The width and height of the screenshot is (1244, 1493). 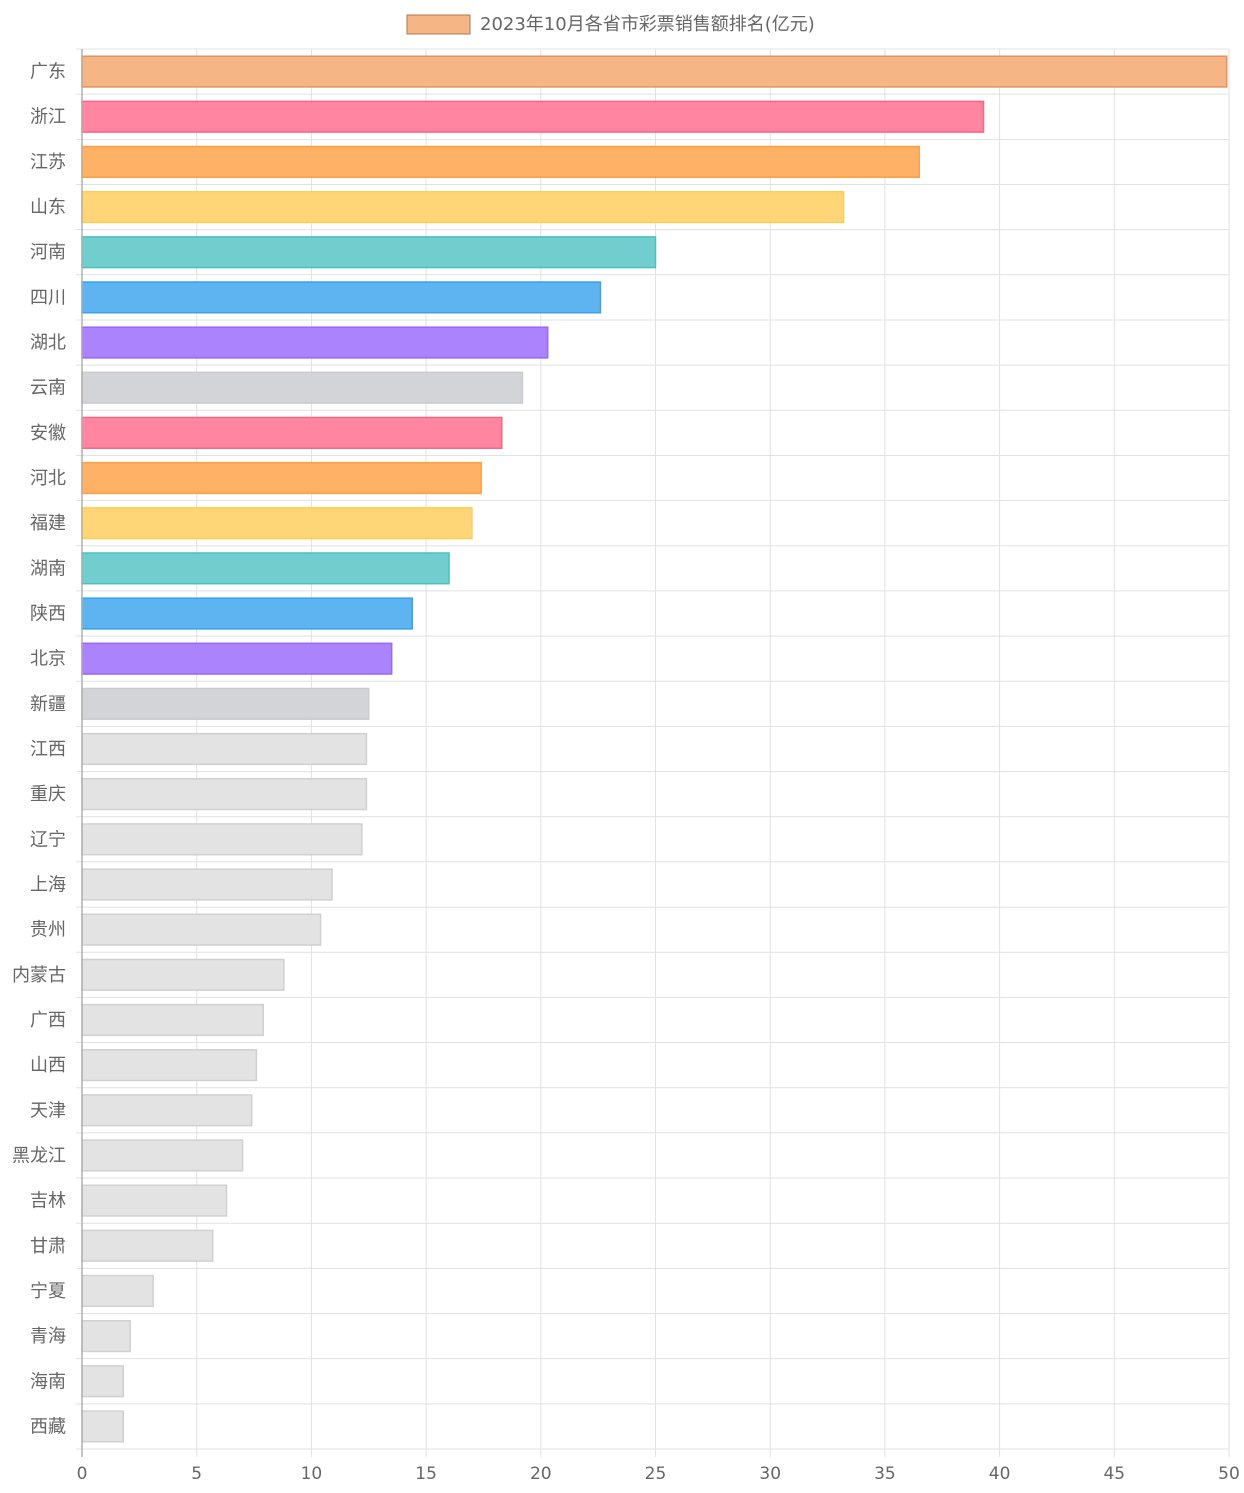 I want to click on bar-山西, so click(x=169, y=1065).